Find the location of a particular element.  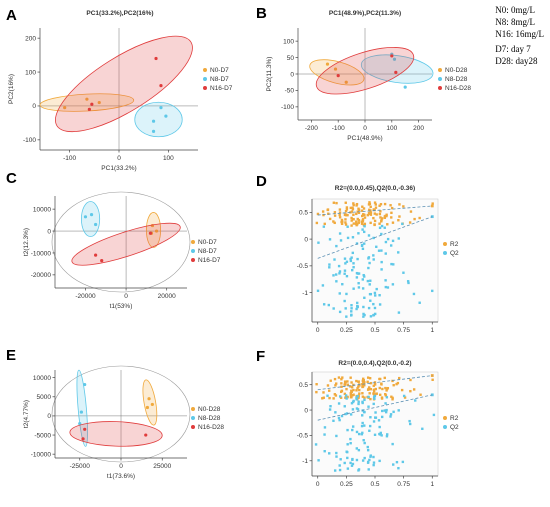

y-tick-label: -100 is located at coordinates (29, 140).